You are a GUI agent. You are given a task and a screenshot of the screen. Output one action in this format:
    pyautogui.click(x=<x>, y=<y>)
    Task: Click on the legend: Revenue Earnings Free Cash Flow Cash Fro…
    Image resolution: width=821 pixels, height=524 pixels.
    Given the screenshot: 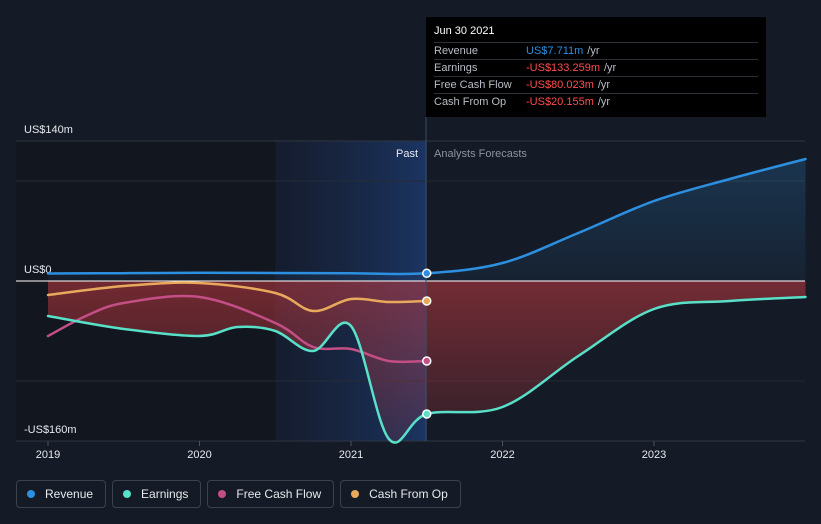 What is the action you would take?
    pyautogui.click(x=238, y=494)
    